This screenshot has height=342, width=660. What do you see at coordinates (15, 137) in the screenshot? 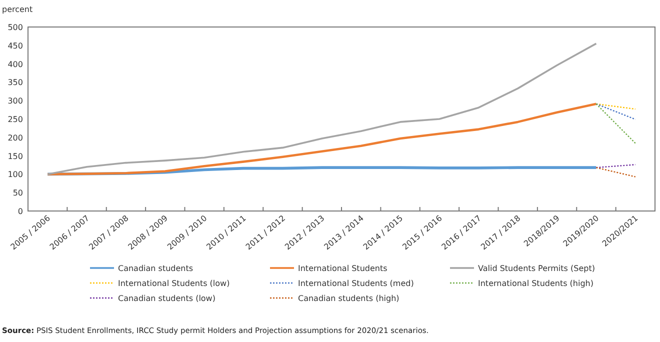
I see `y-tick-label: 200` at bounding box center [15, 137].